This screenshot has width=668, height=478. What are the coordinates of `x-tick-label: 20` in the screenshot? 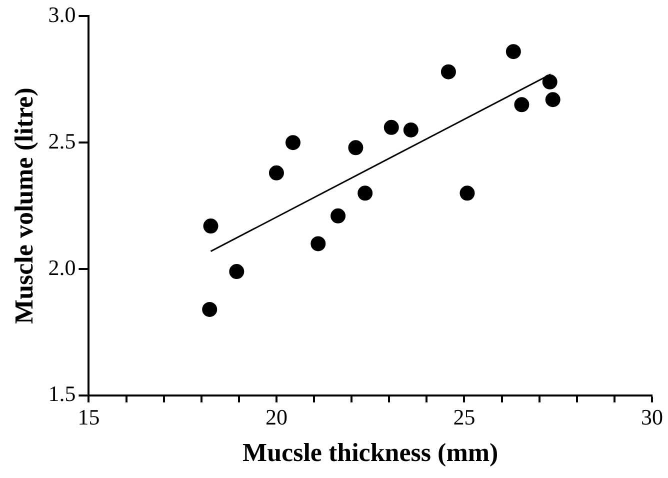 It's located at (276, 417).